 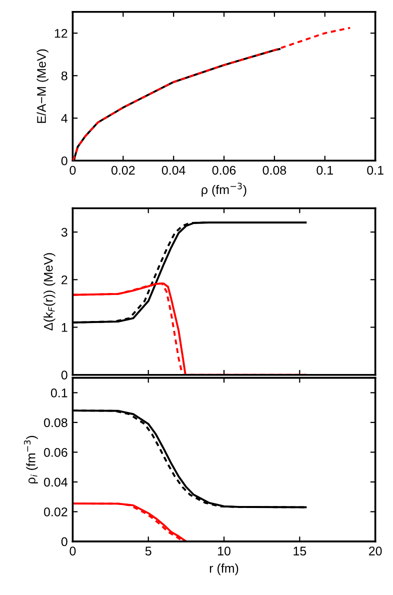 What do you see at coordinates (64, 75) in the screenshot?
I see `y-tick-label: 8` at bounding box center [64, 75].